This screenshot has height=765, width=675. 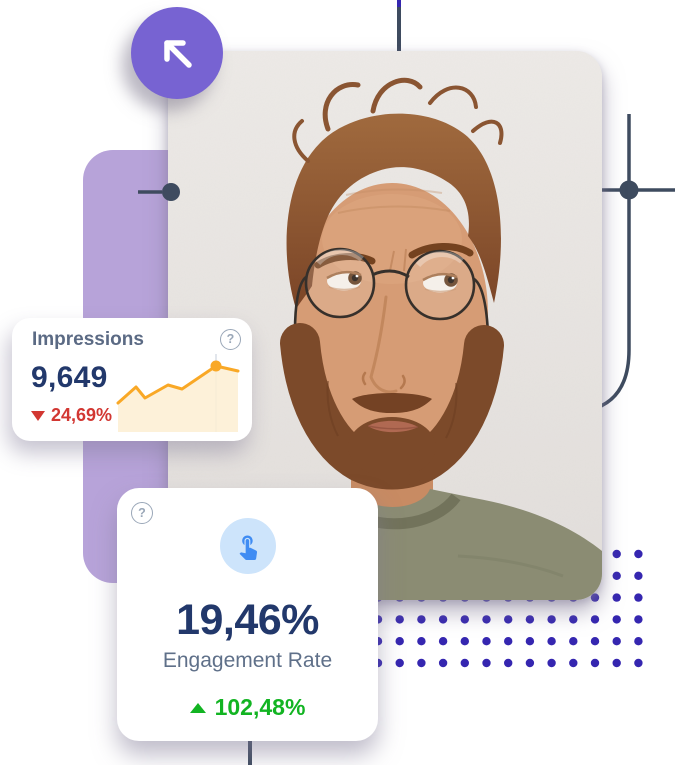 I want to click on tap-icon-badge, so click(x=247, y=546).